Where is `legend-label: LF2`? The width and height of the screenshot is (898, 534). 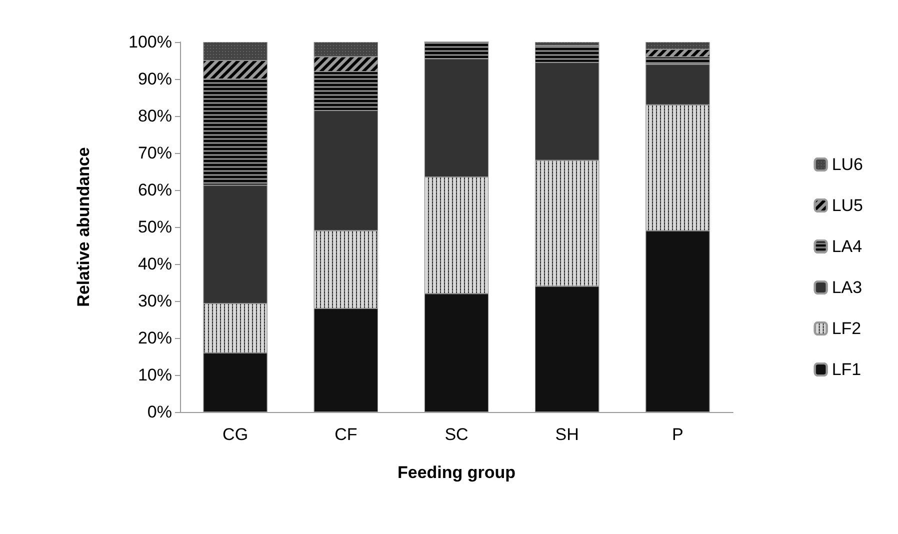 legend-label: LF2 is located at coordinates (847, 328).